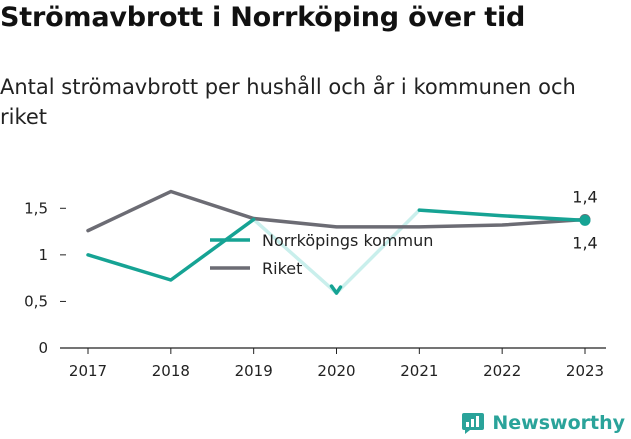 The width and height of the screenshot is (631, 439). What do you see at coordinates (43, 348) in the screenshot?
I see `y-tick-label: 0` at bounding box center [43, 348].